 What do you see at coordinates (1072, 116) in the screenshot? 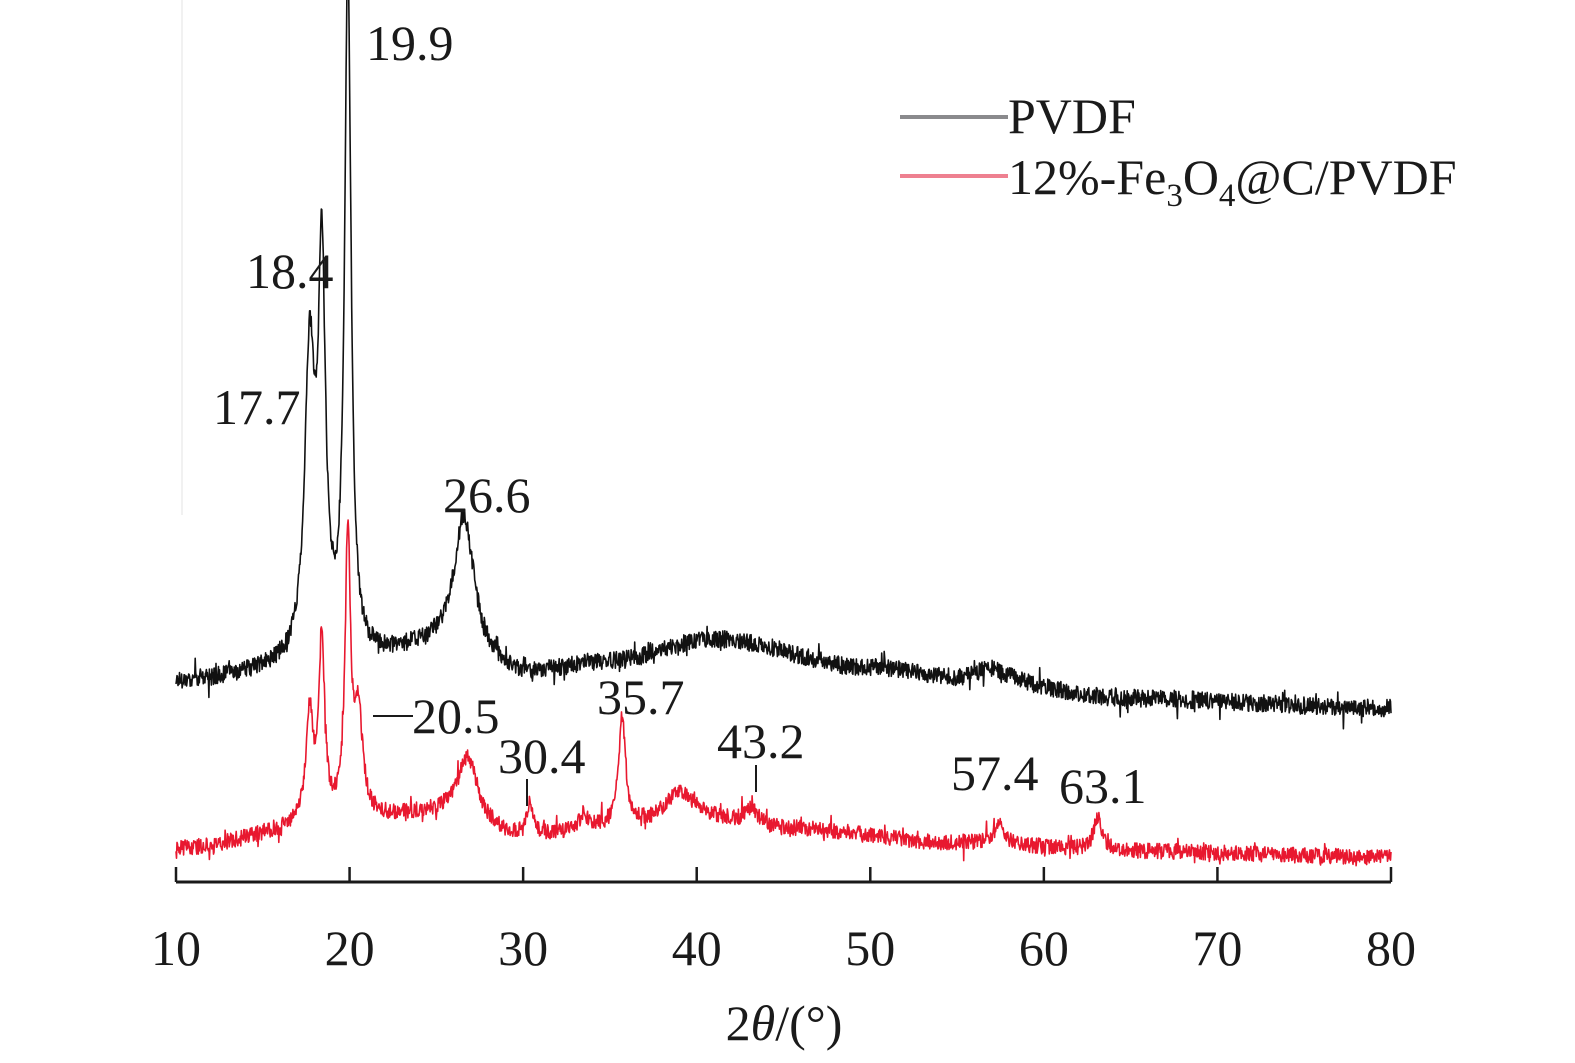
I see `legend-label-pvdf: PVDF` at bounding box center [1072, 116].